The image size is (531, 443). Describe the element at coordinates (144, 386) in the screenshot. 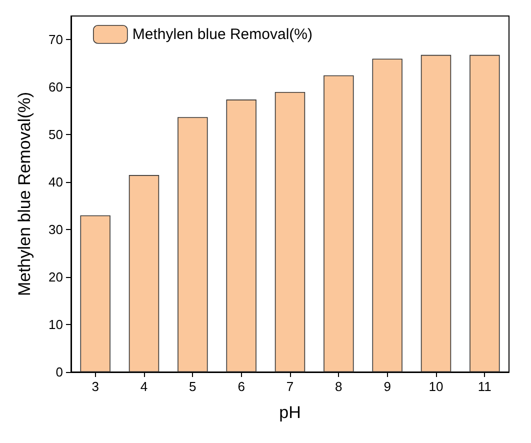

I see `x-tick-label: 4` at that location.